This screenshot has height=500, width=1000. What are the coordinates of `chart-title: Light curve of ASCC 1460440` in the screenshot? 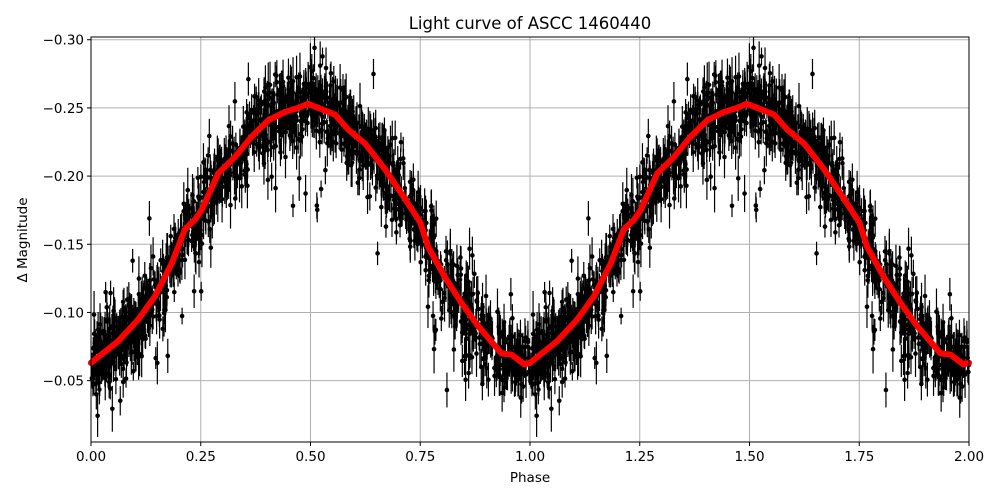 It's located at (530, 23).